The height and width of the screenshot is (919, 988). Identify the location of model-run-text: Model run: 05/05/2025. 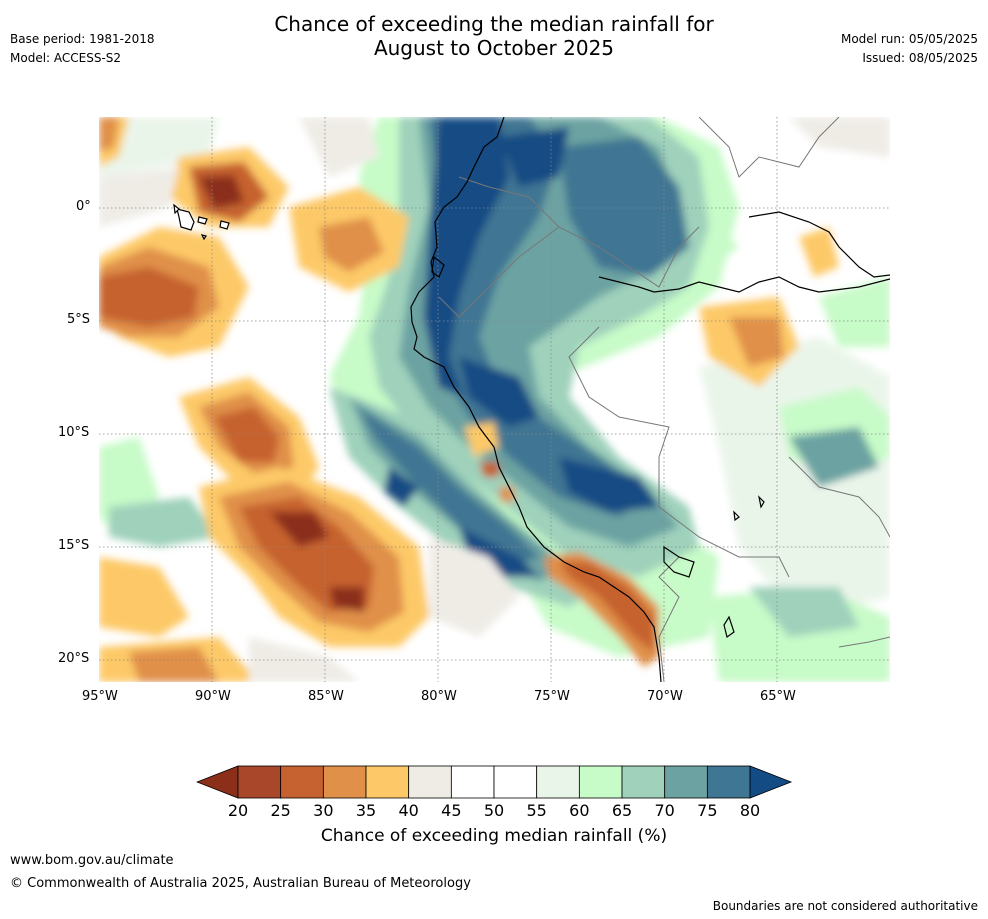
(909, 39).